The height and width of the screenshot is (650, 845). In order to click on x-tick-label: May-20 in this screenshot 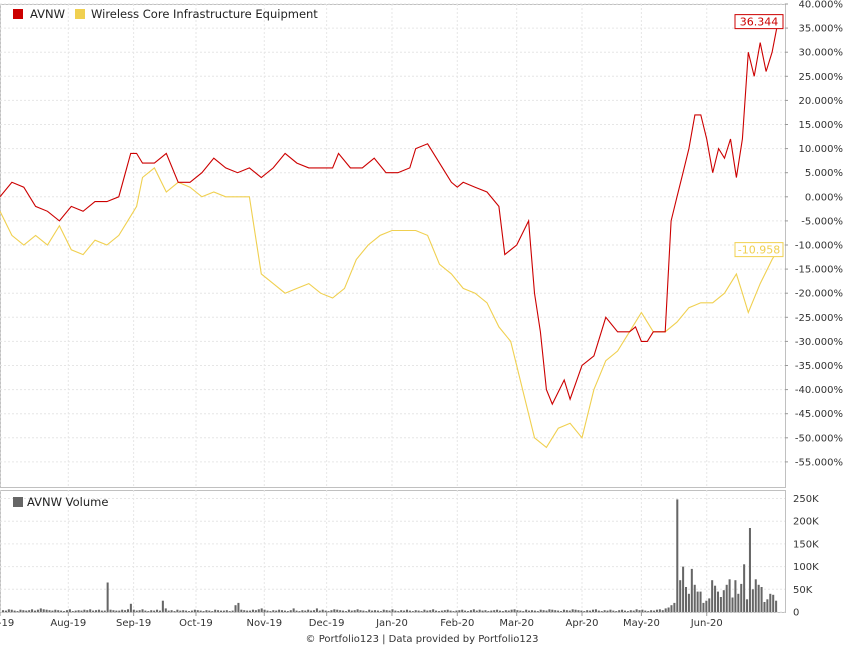, I will do `click(641, 623)`.